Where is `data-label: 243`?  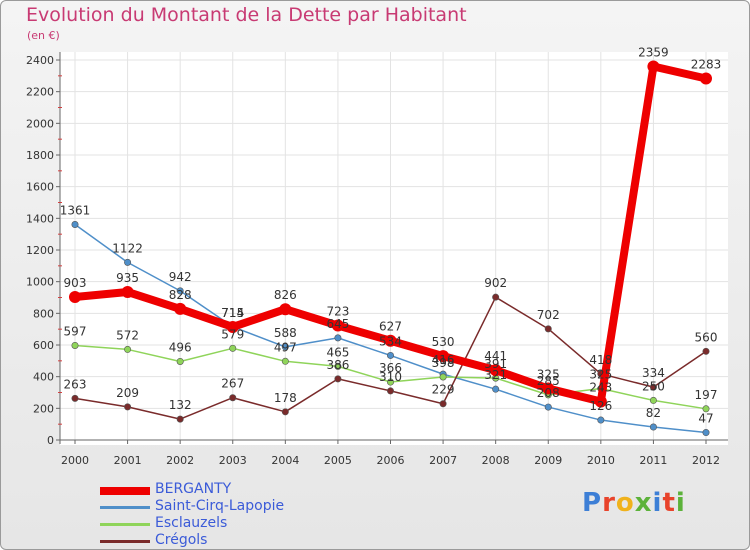
data-label: 243 is located at coordinates (600, 388).